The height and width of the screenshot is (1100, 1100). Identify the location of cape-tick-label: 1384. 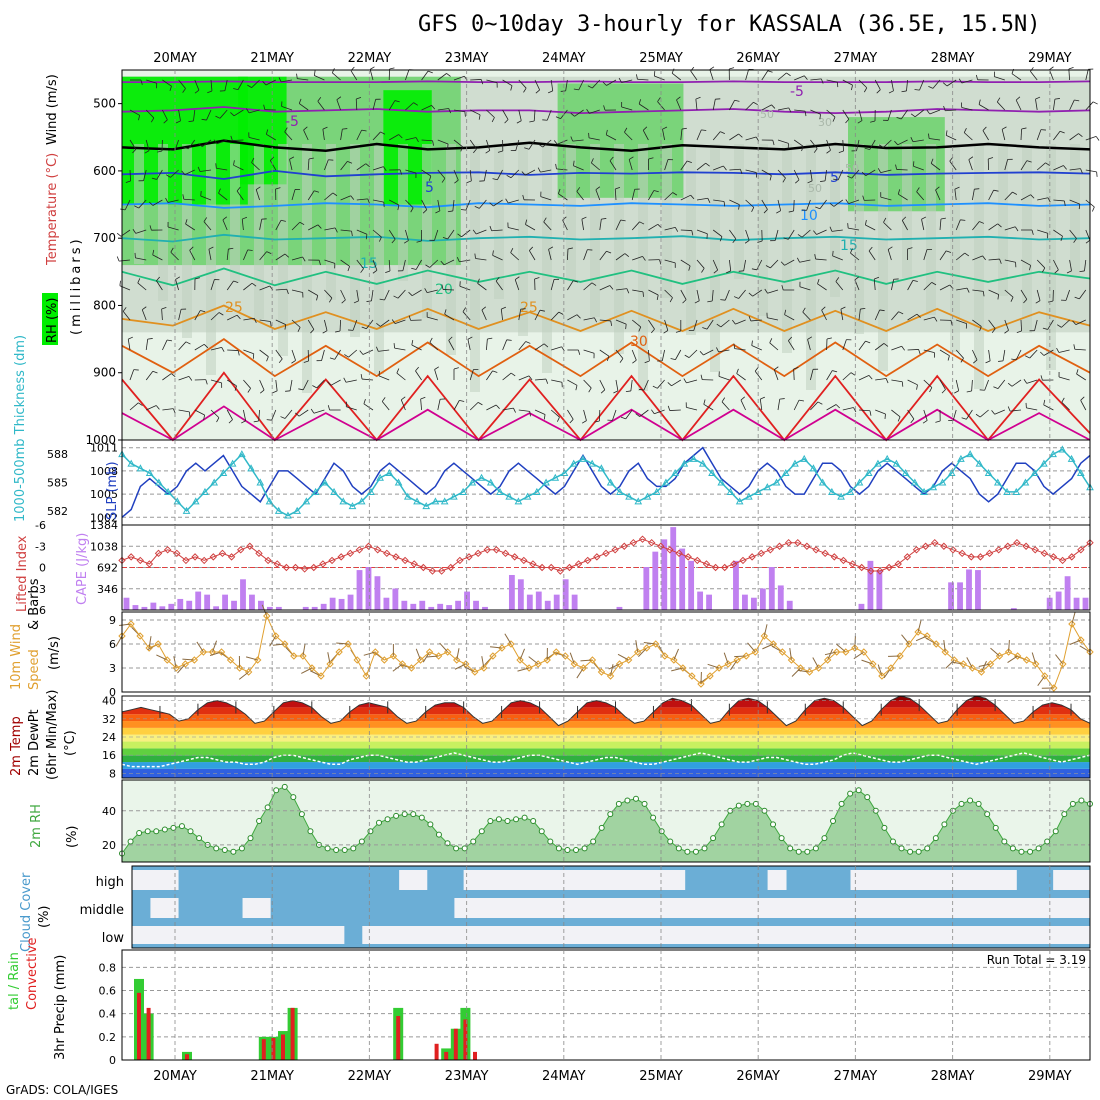
(104, 525).